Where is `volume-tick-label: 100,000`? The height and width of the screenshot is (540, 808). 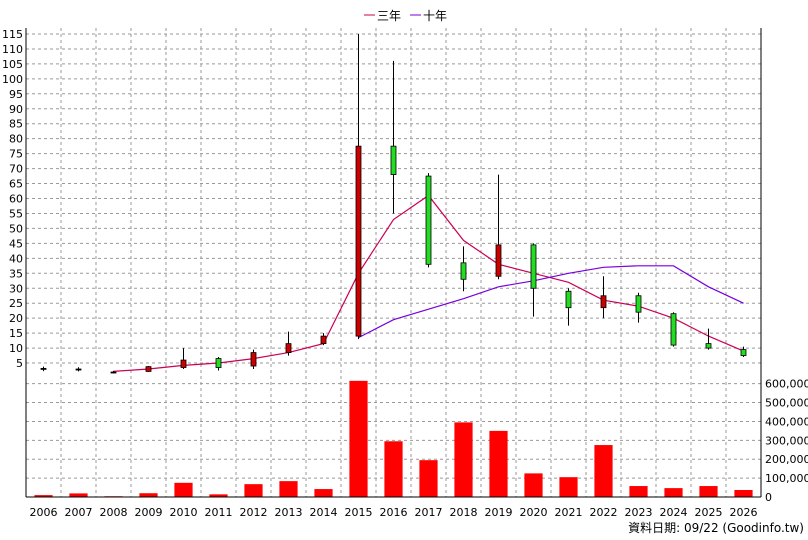 volume-tick-label: 100,000 is located at coordinates (786, 478).